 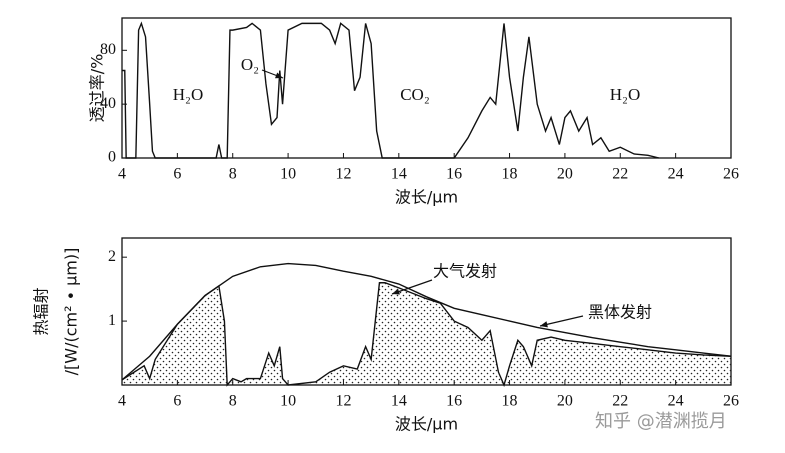 What do you see at coordinates (112, 256) in the screenshot?
I see `y-tick-label: 2` at bounding box center [112, 256].